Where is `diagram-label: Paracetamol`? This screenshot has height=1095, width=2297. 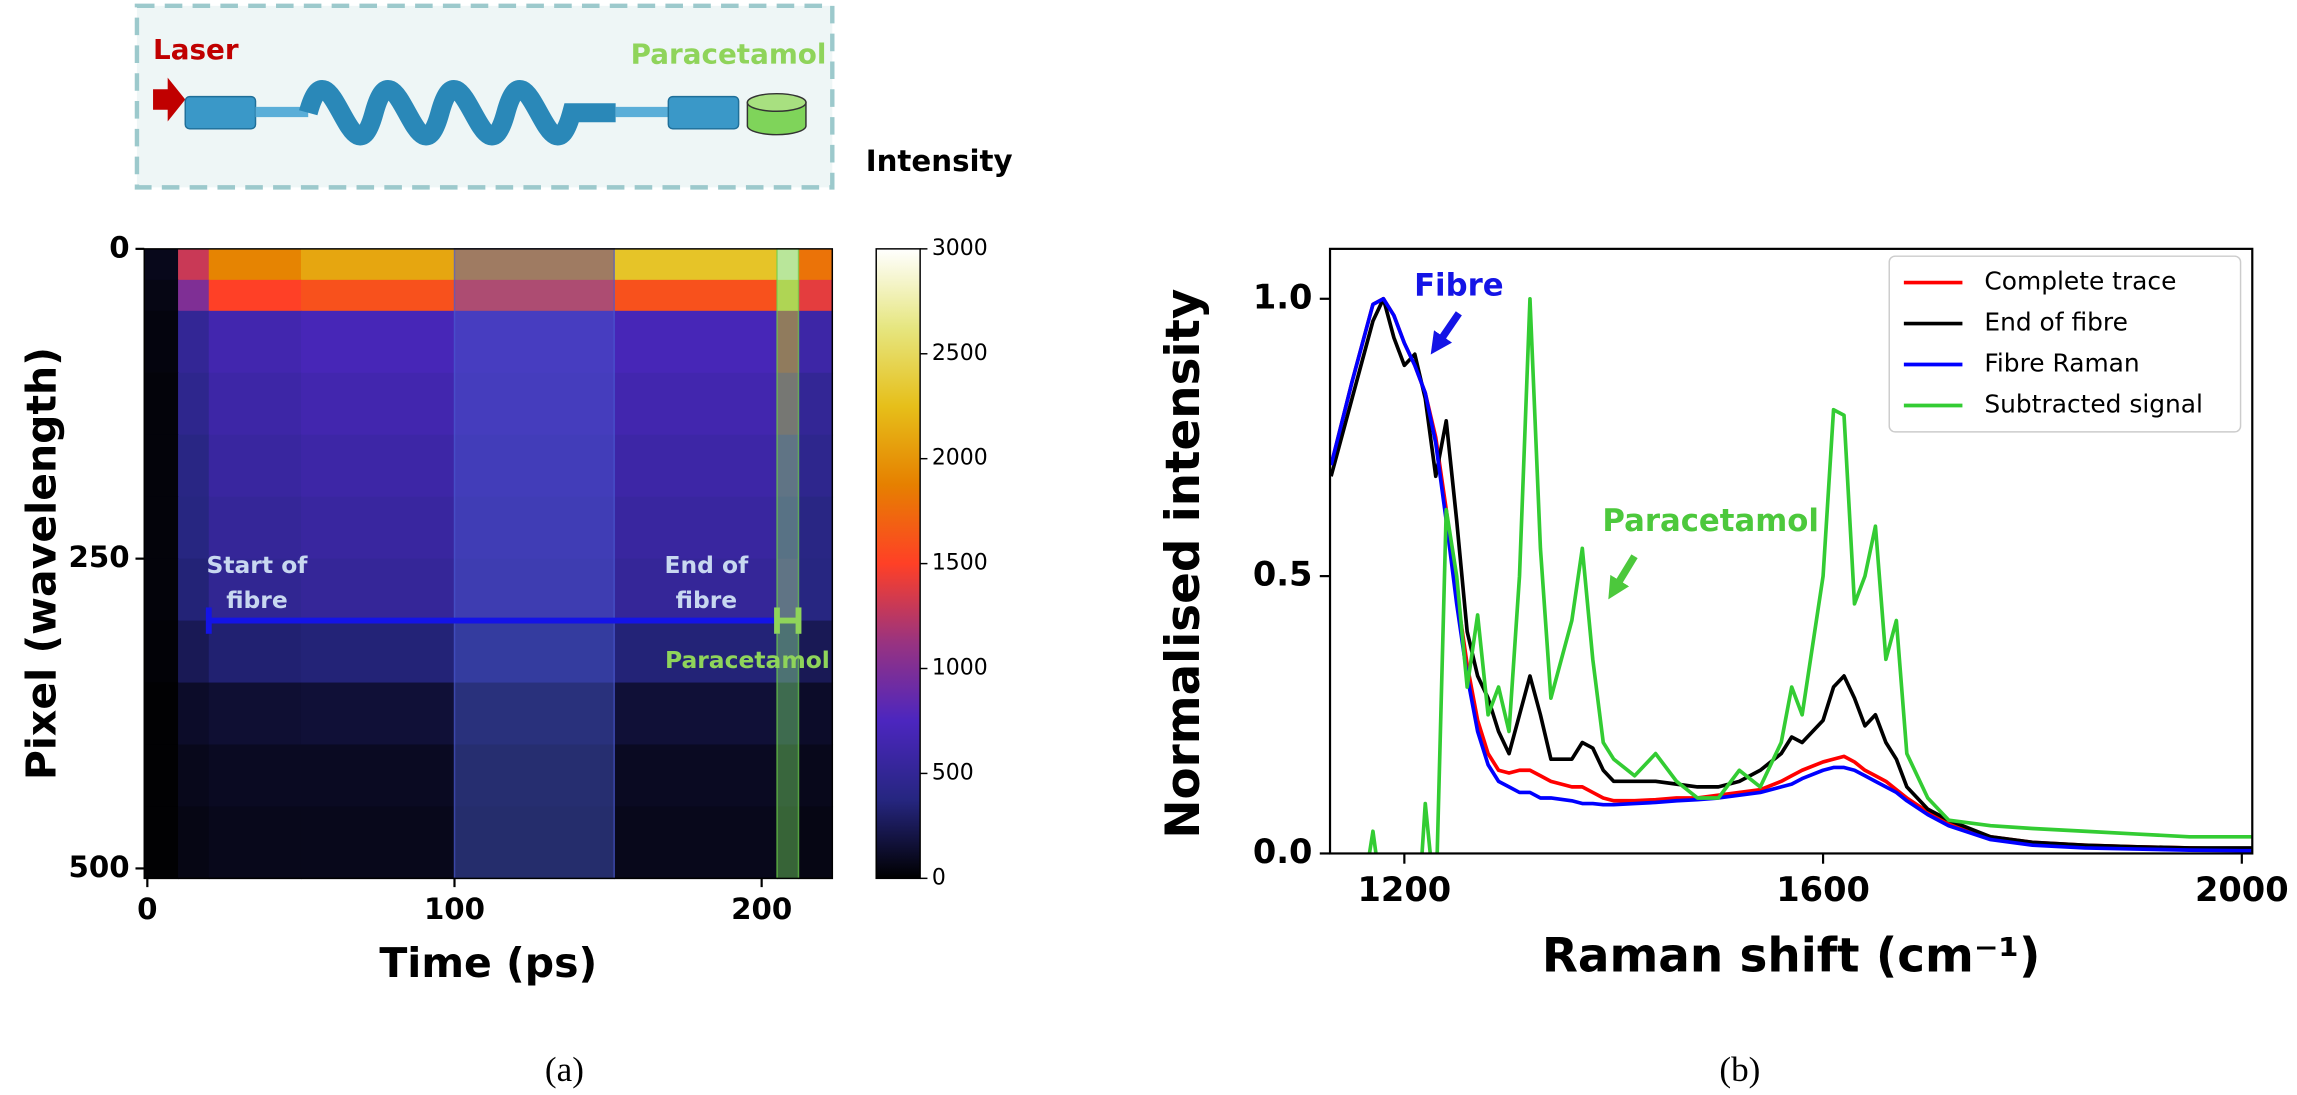
diagram-label: Paracetamol is located at coordinates (729, 54).